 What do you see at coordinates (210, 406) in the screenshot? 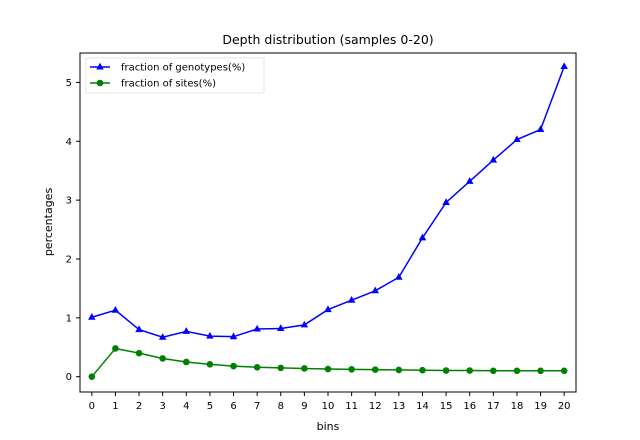
I see `x-tick-label: 5` at bounding box center [210, 406].